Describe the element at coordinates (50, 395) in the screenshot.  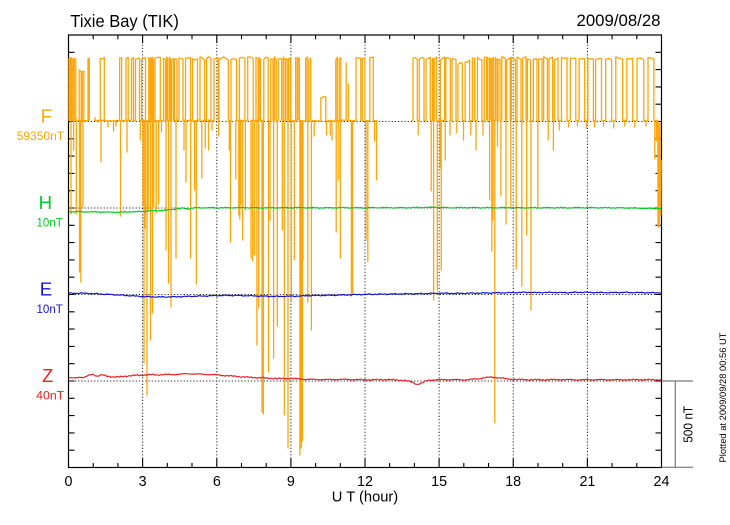
I see `svg-text: 40nT` at that location.